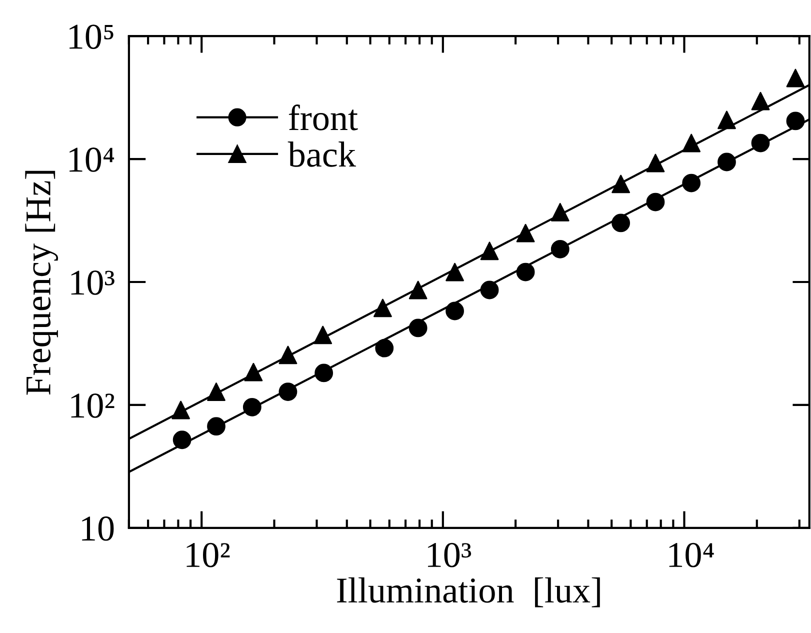 The height and width of the screenshot is (633, 811). What do you see at coordinates (92, 282) in the screenshot?
I see `y-tick-label: 10³` at bounding box center [92, 282].